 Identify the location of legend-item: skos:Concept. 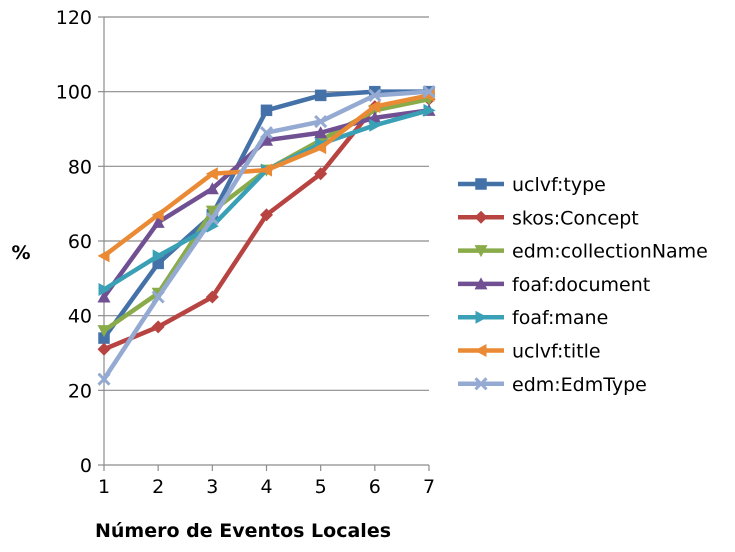
(548, 218).